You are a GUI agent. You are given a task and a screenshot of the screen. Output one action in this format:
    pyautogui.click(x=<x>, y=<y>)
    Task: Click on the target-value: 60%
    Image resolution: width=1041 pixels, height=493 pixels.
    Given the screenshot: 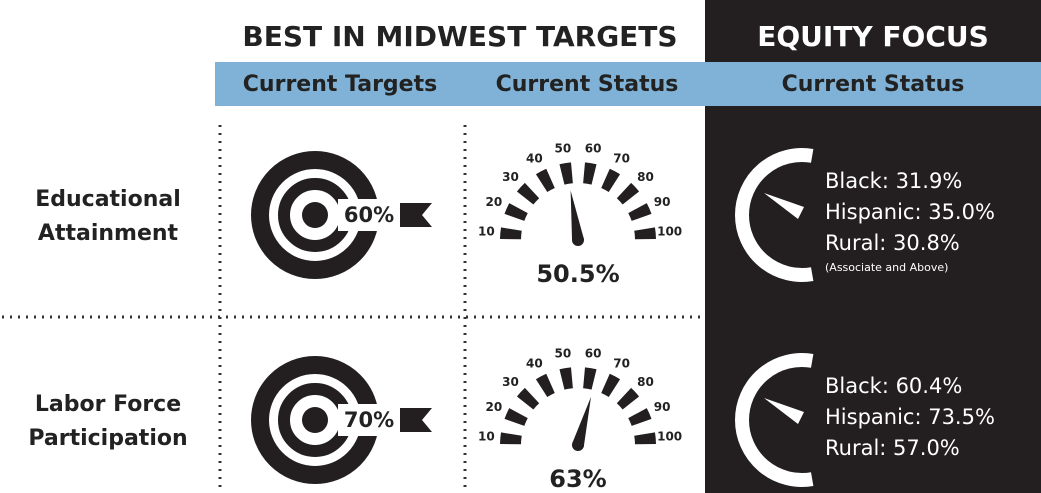 What is the action you would take?
    pyautogui.click(x=369, y=215)
    